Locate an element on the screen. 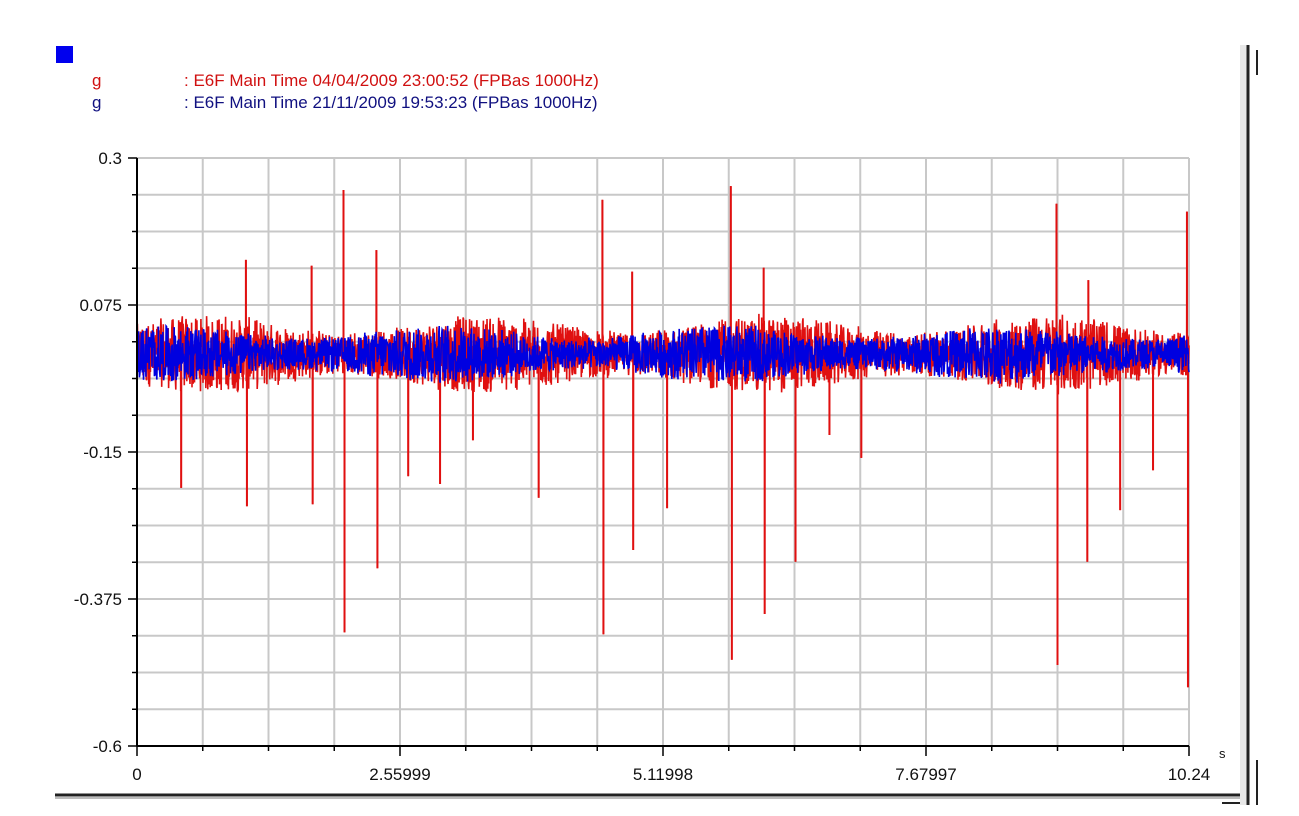  x-tick-label: 7.67997 is located at coordinates (925, 774).